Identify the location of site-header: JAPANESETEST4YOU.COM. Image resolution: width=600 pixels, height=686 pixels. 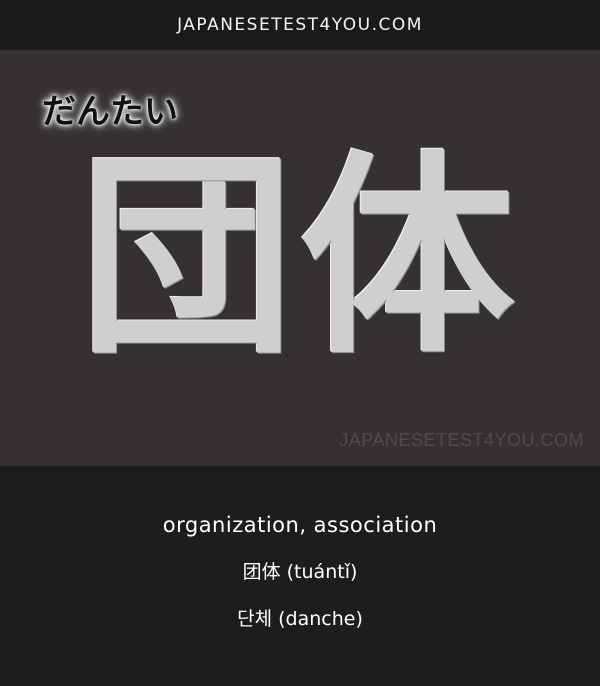
(300, 25).